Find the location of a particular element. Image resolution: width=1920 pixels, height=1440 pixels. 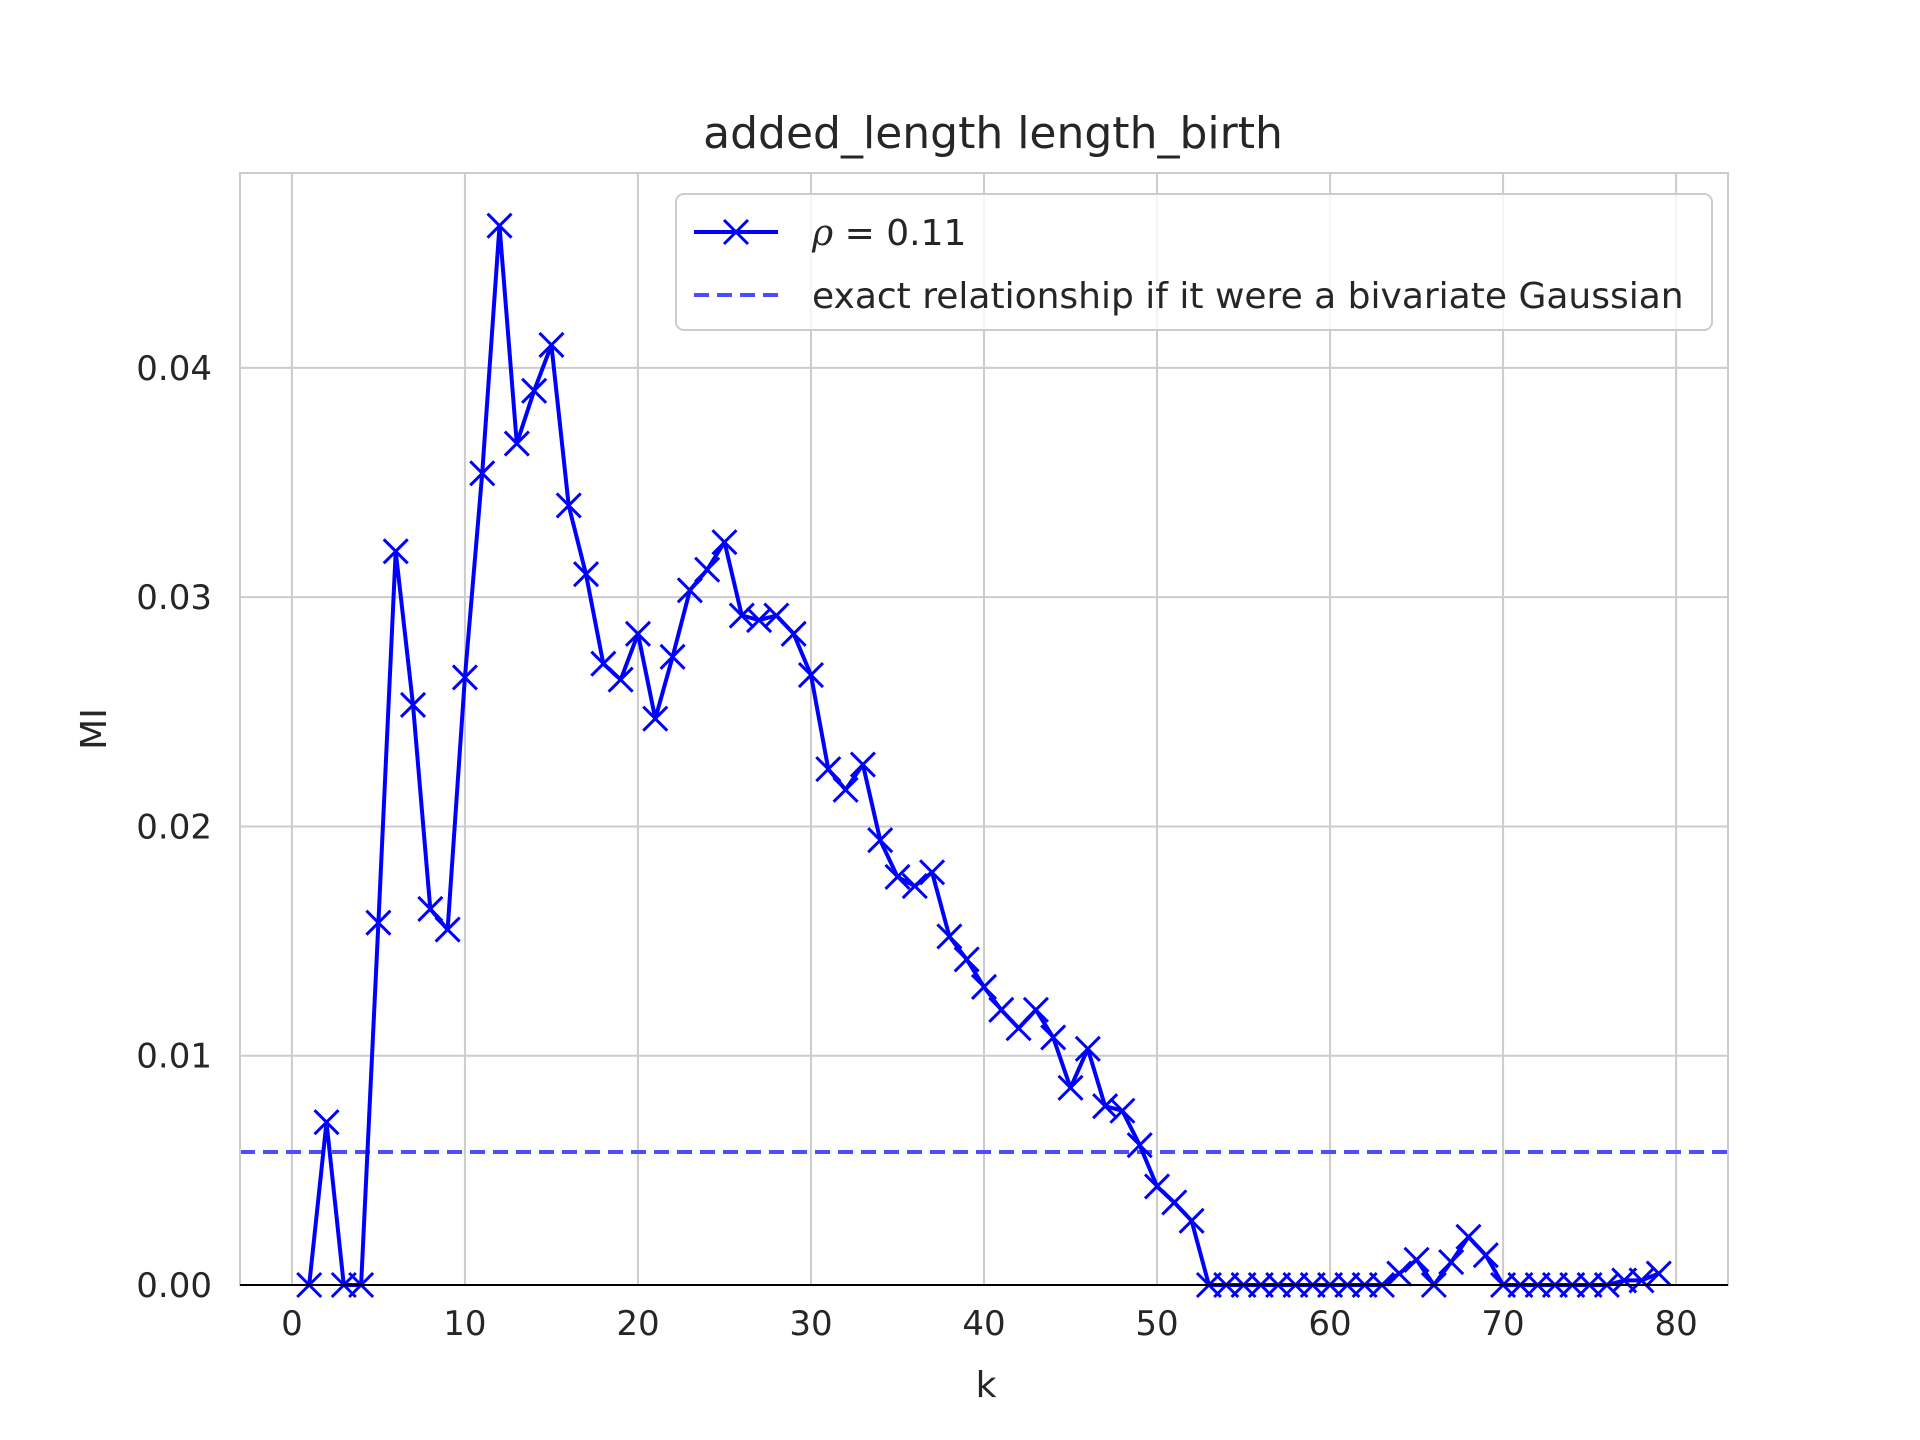

y-tick-label: 0.02 is located at coordinates (174, 827).